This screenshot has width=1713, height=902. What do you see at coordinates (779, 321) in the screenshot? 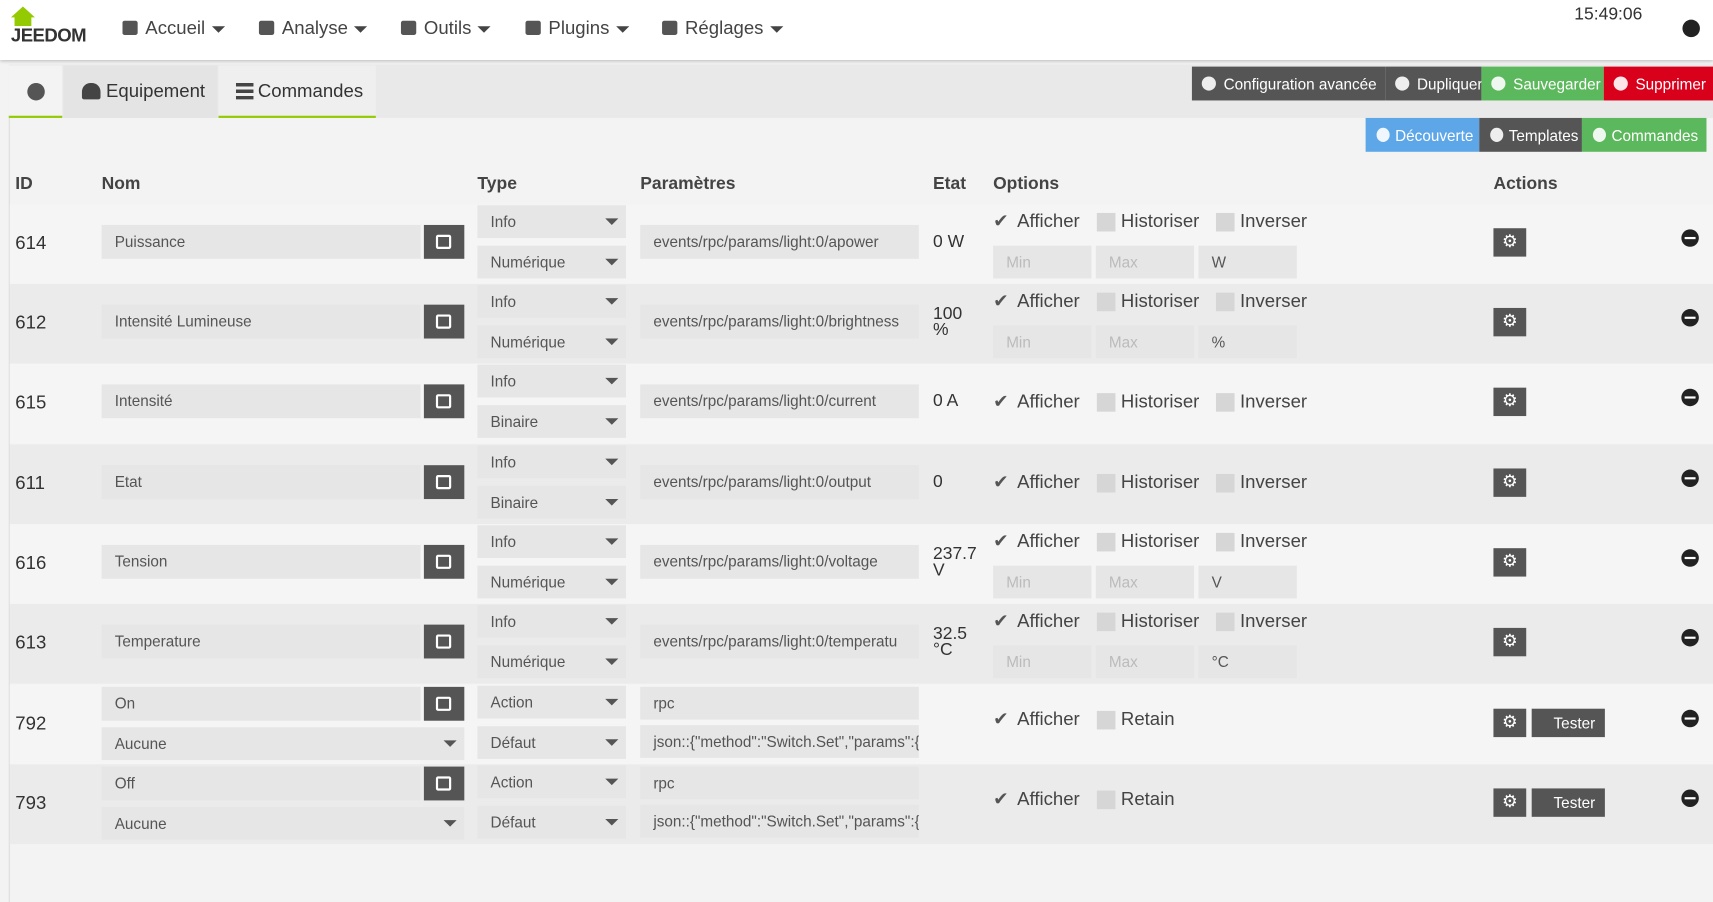
I see `param-input: events/rpc/params/light:0/brightness` at bounding box center [779, 321].